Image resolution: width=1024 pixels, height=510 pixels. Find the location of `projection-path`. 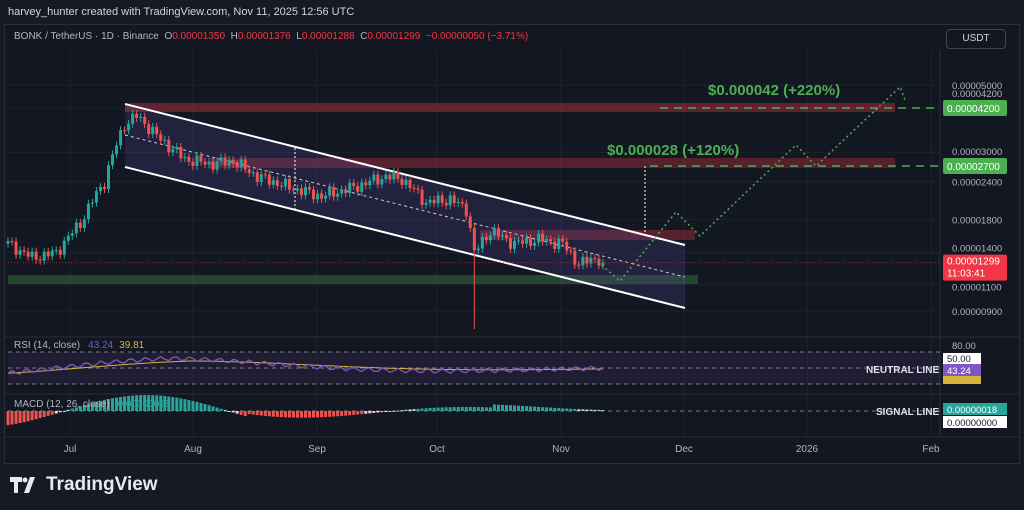

projection-path is located at coordinates (751, 184).